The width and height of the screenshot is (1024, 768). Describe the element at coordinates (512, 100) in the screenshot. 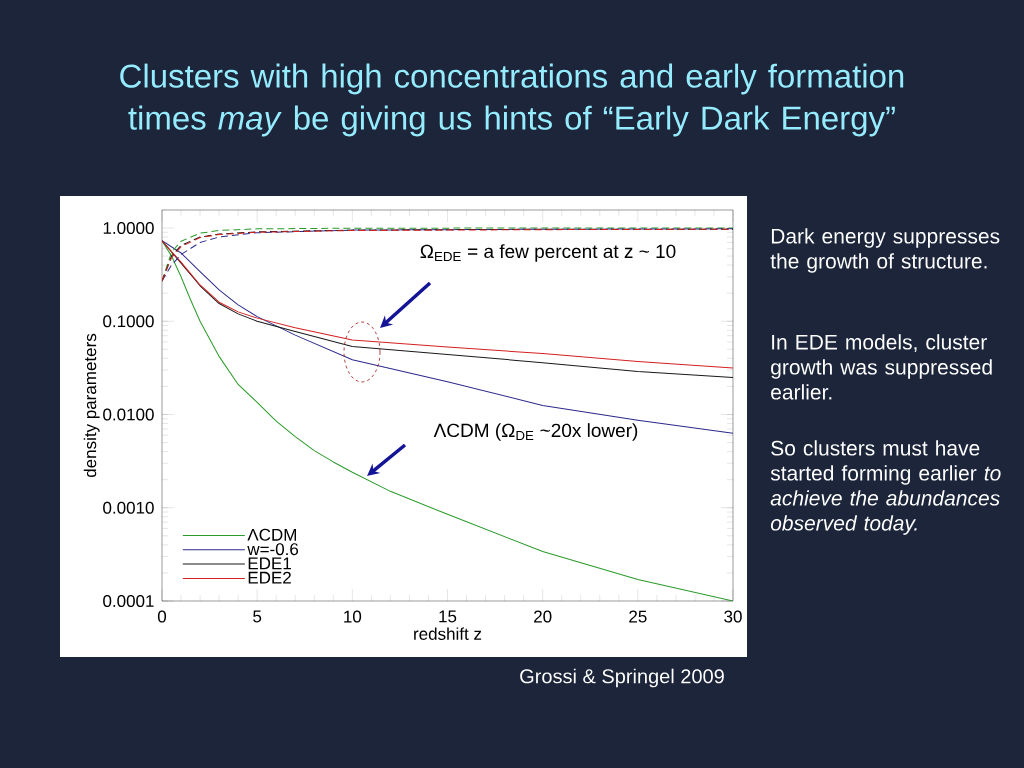

I see `chart-title: Clusters with high concentrations and early formation times may be giving us hints of “Early Dark Energy”` at that location.